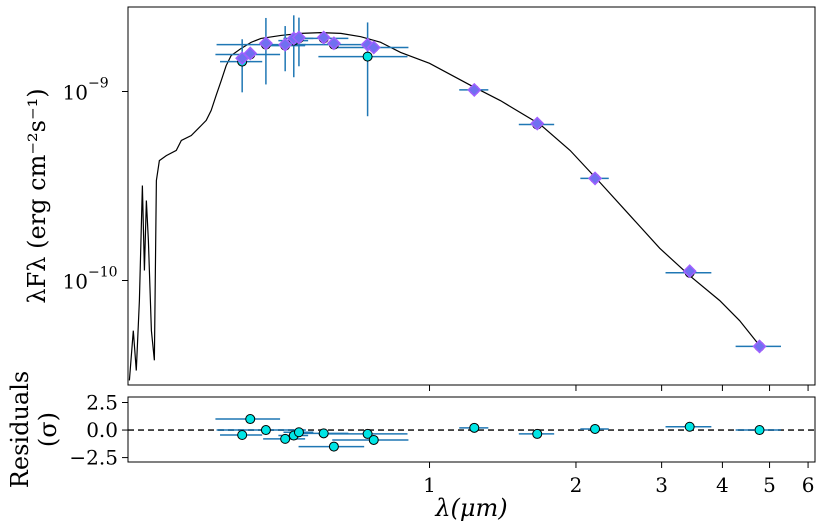 This screenshot has width=830, height=529. What do you see at coordinates (470, 508) in the screenshot?
I see `x-axis-label: λ(μm)` at bounding box center [470, 508].